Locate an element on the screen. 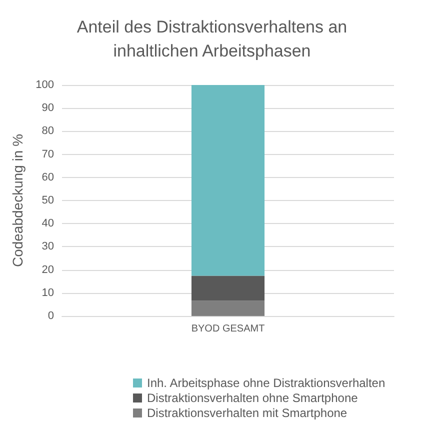 The image size is (424, 436). chart-title: Anteil des Distraktionsverhaltens an inhaltlichen Arbeitsphasen is located at coordinates (212, 39).